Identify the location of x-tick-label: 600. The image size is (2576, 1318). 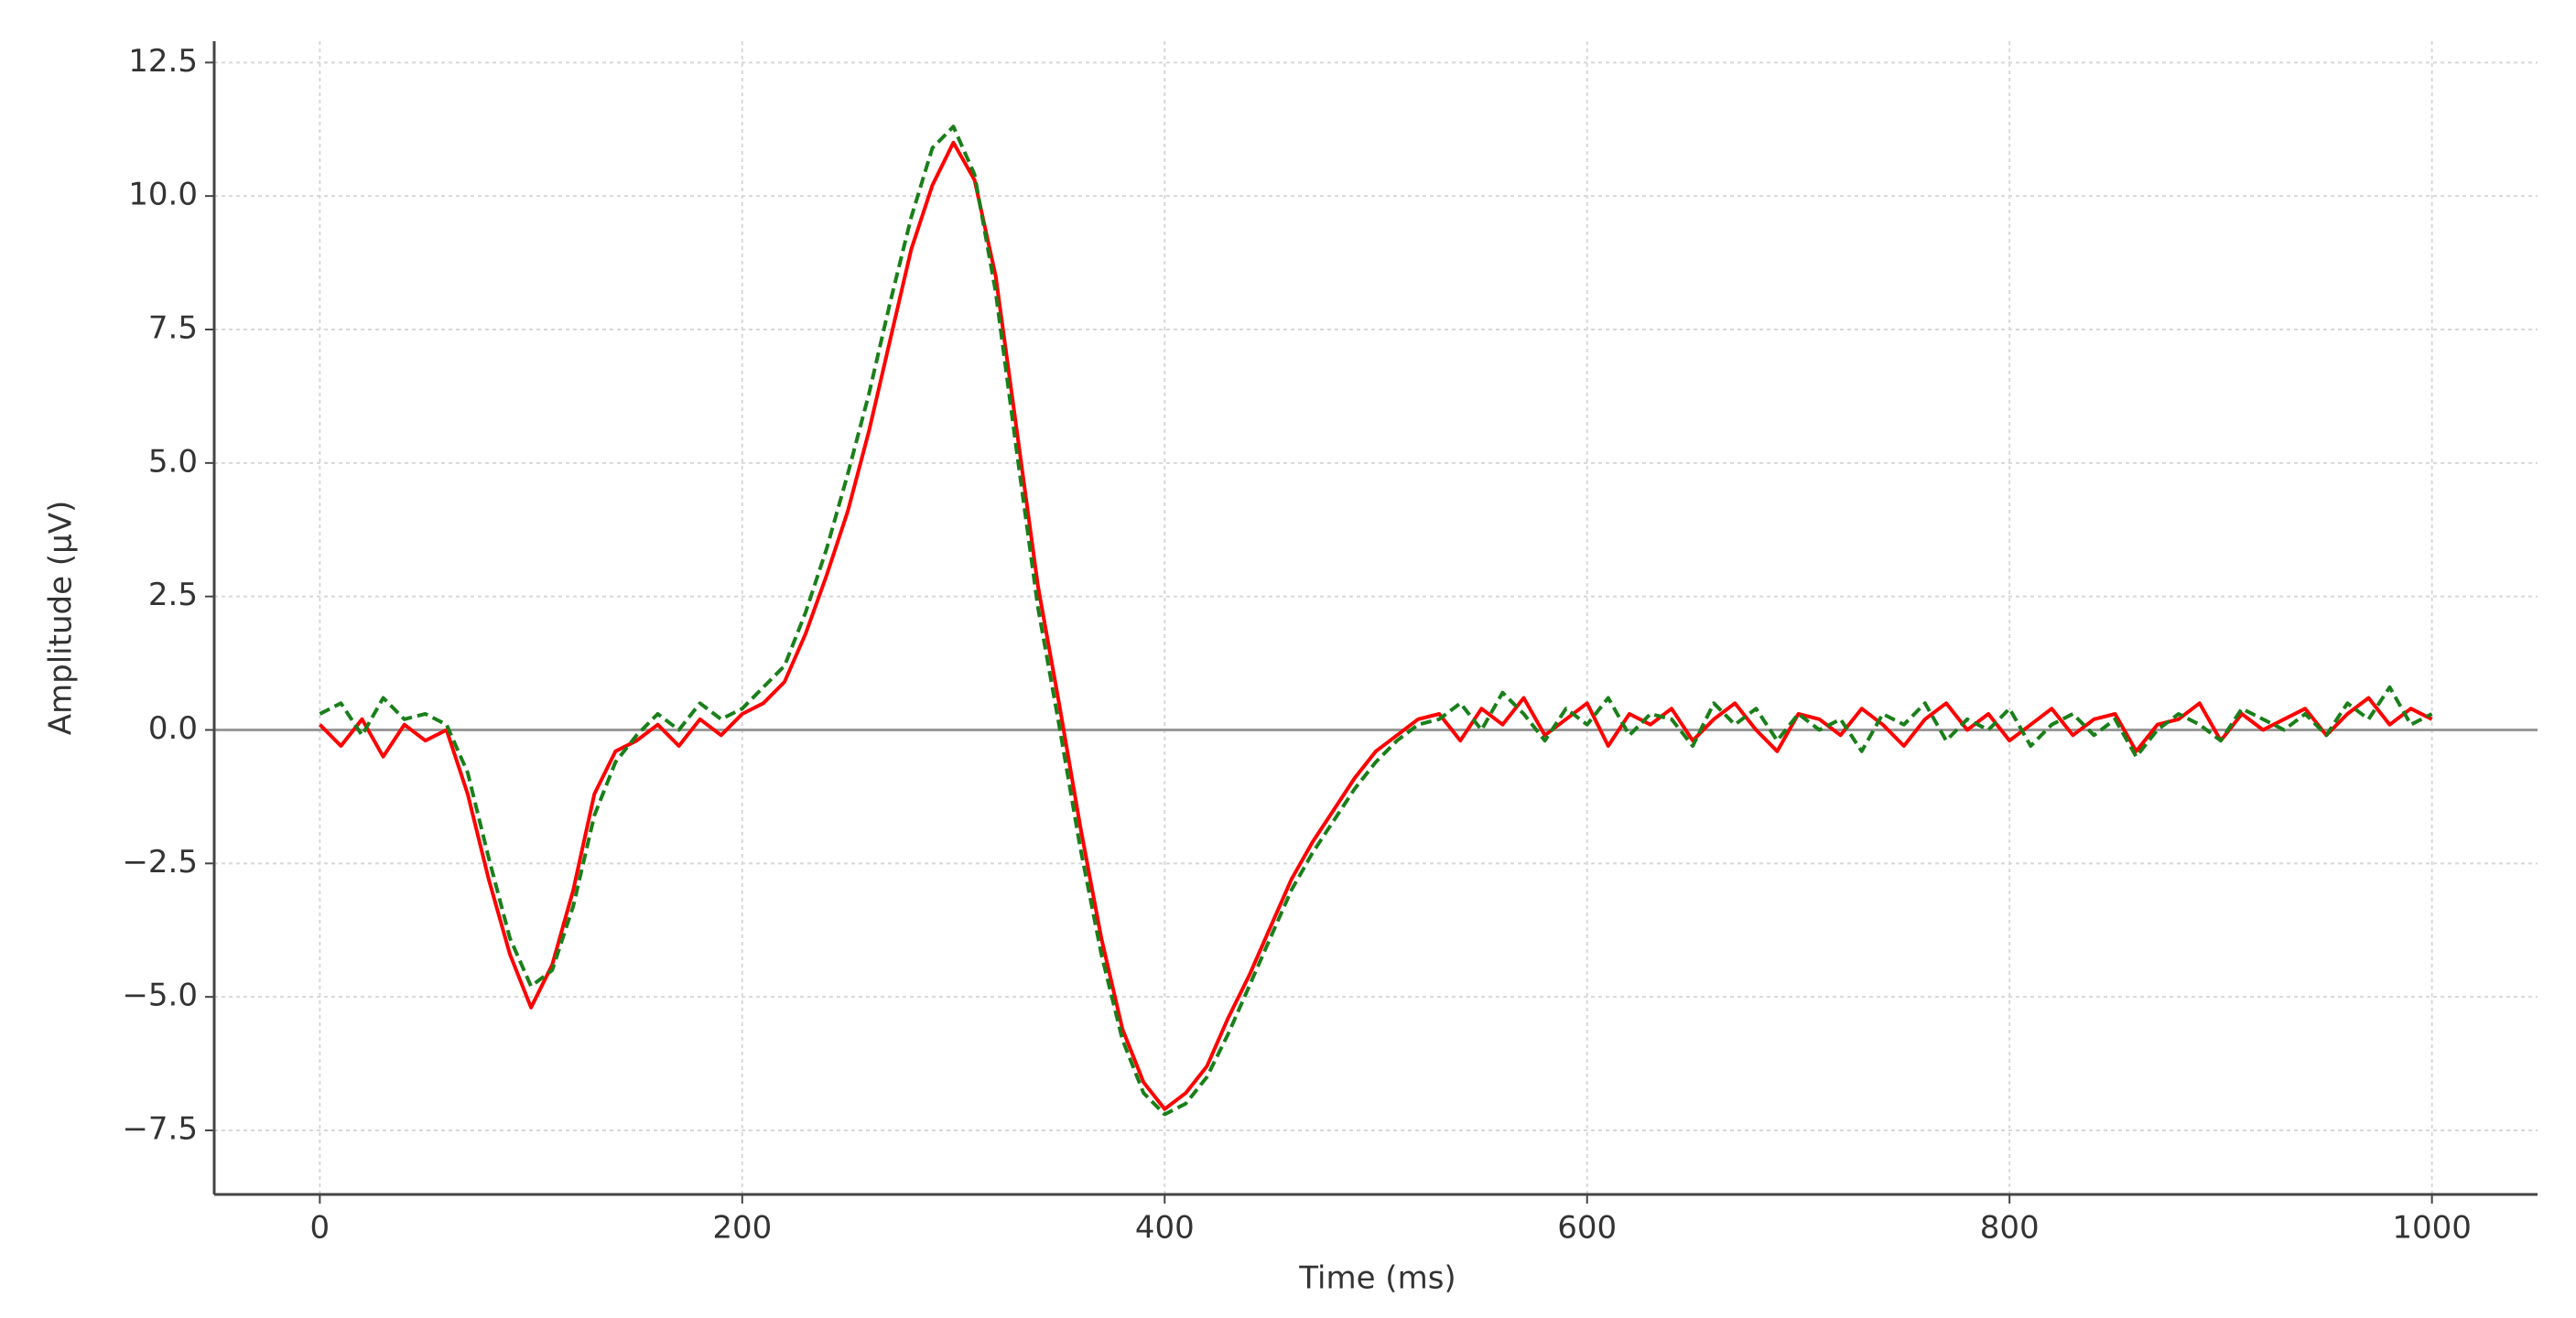
(1587, 1228).